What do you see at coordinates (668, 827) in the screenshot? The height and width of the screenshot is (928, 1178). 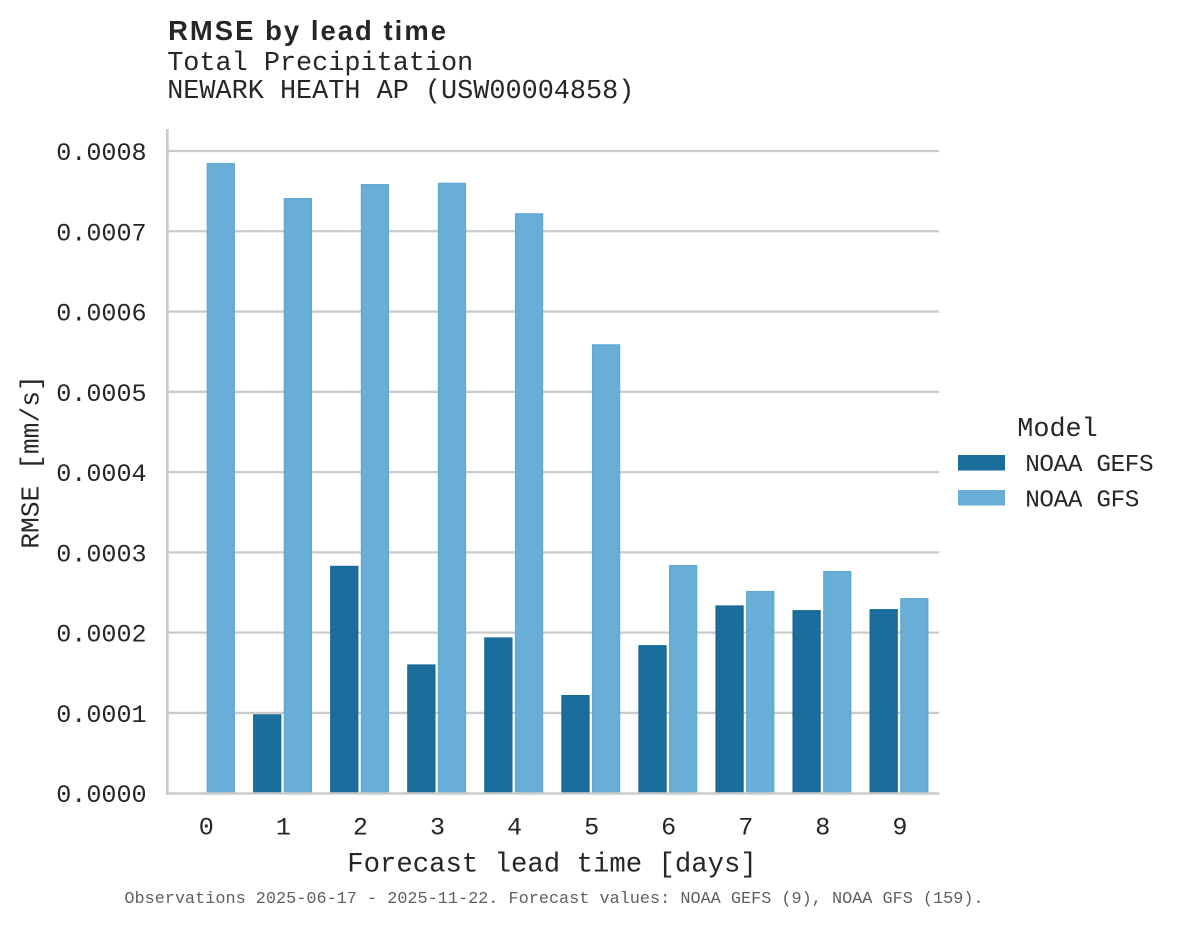 I see `svg-text: 6` at bounding box center [668, 827].